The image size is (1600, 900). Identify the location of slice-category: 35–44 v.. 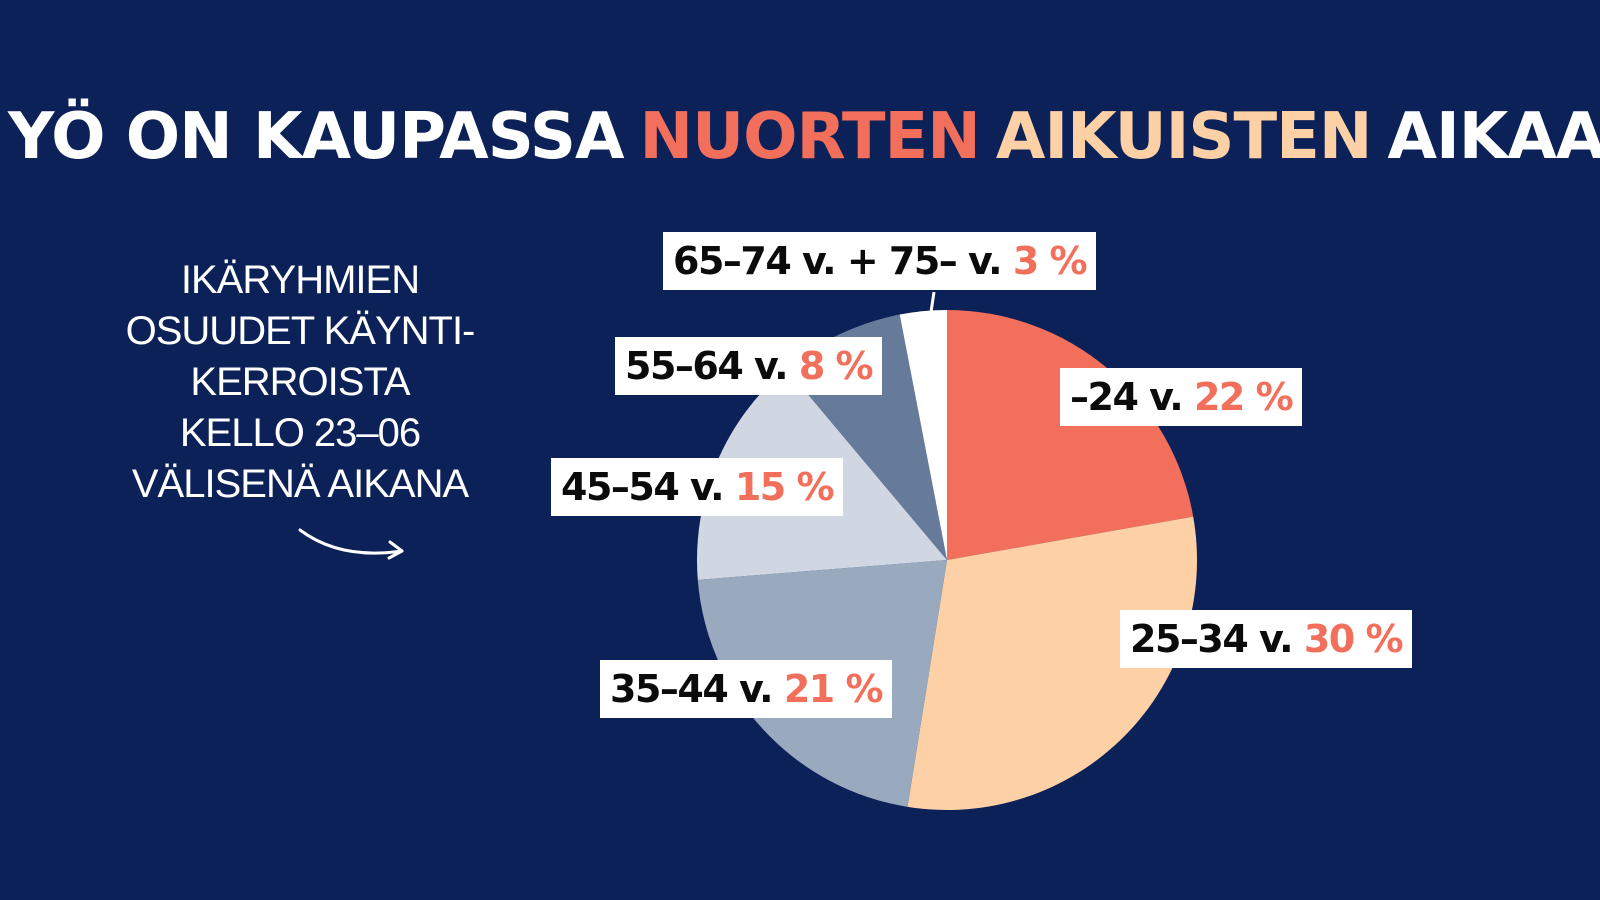
(692, 689).